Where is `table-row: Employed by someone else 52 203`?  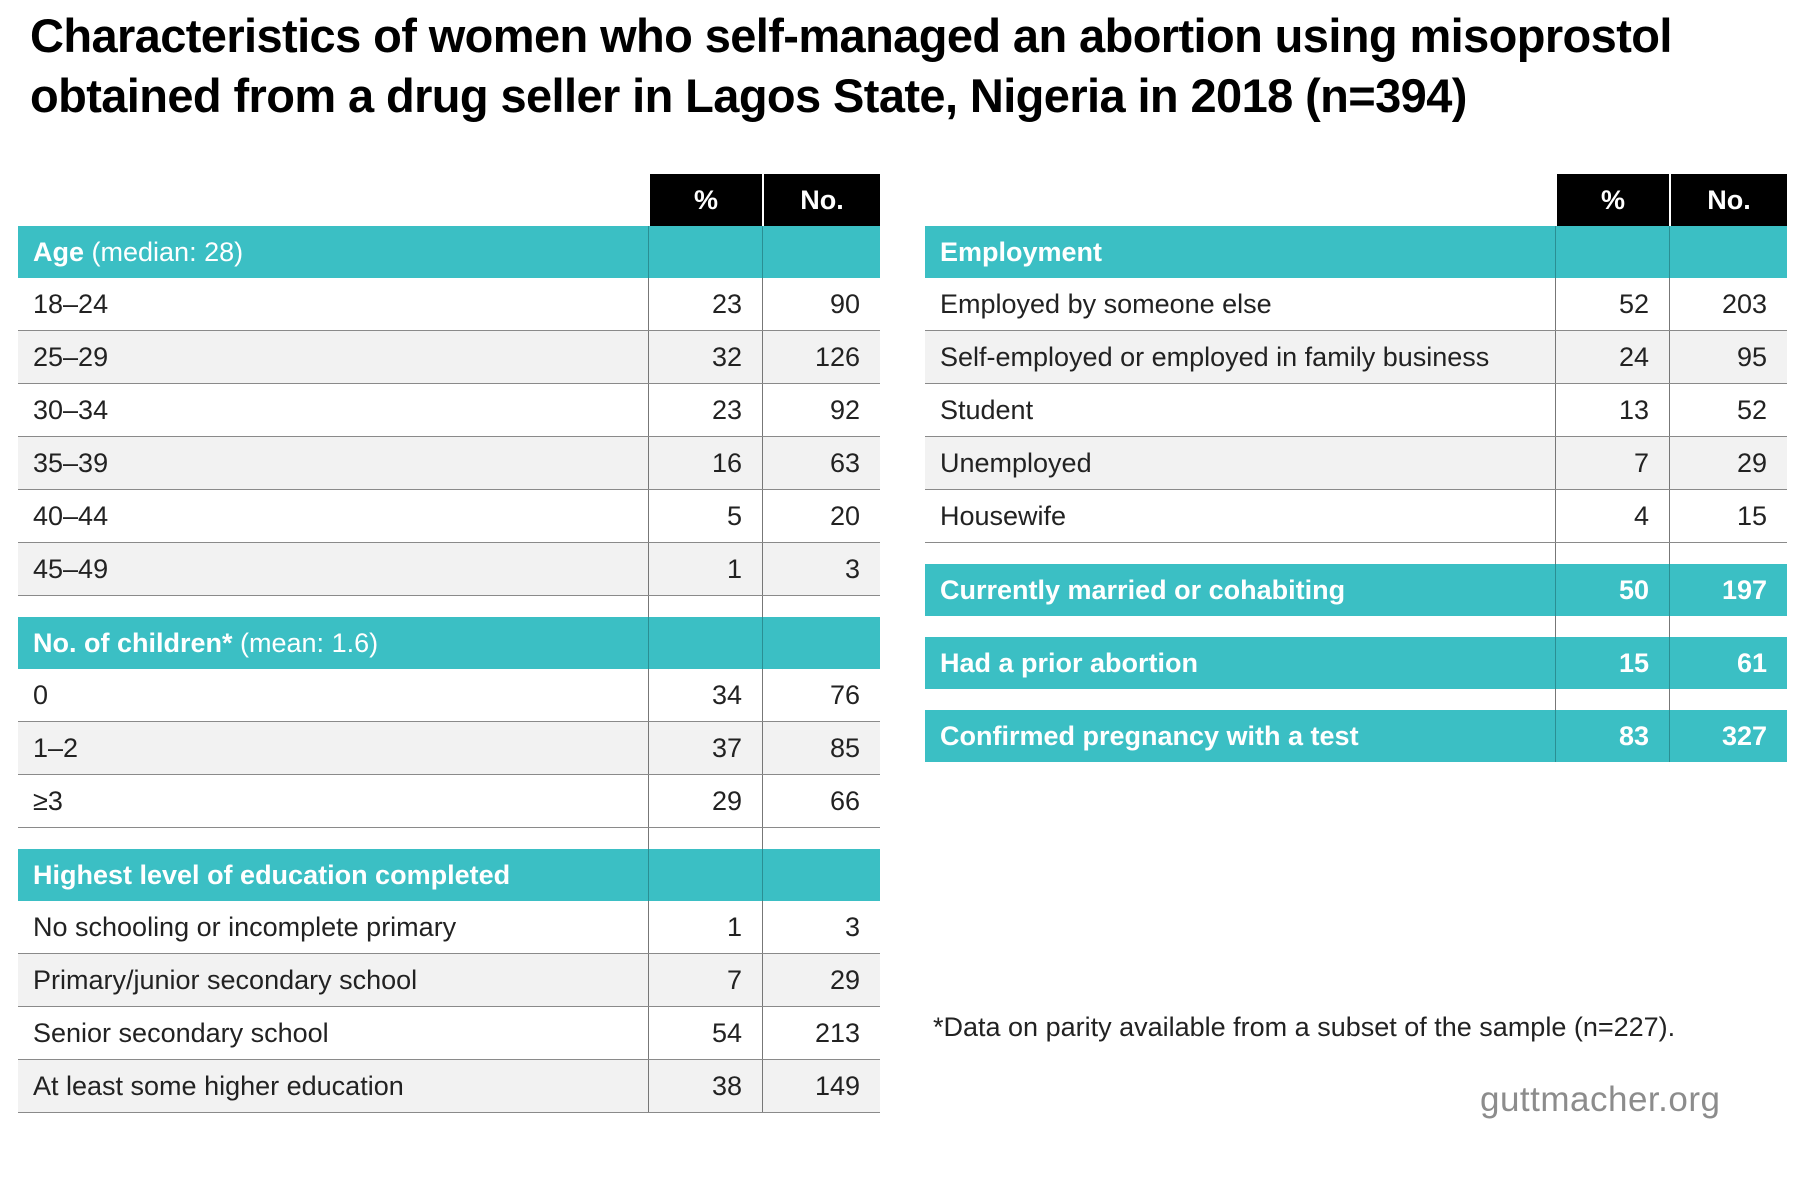
table-row: Employed by someone else 52 203 is located at coordinates (1356, 304).